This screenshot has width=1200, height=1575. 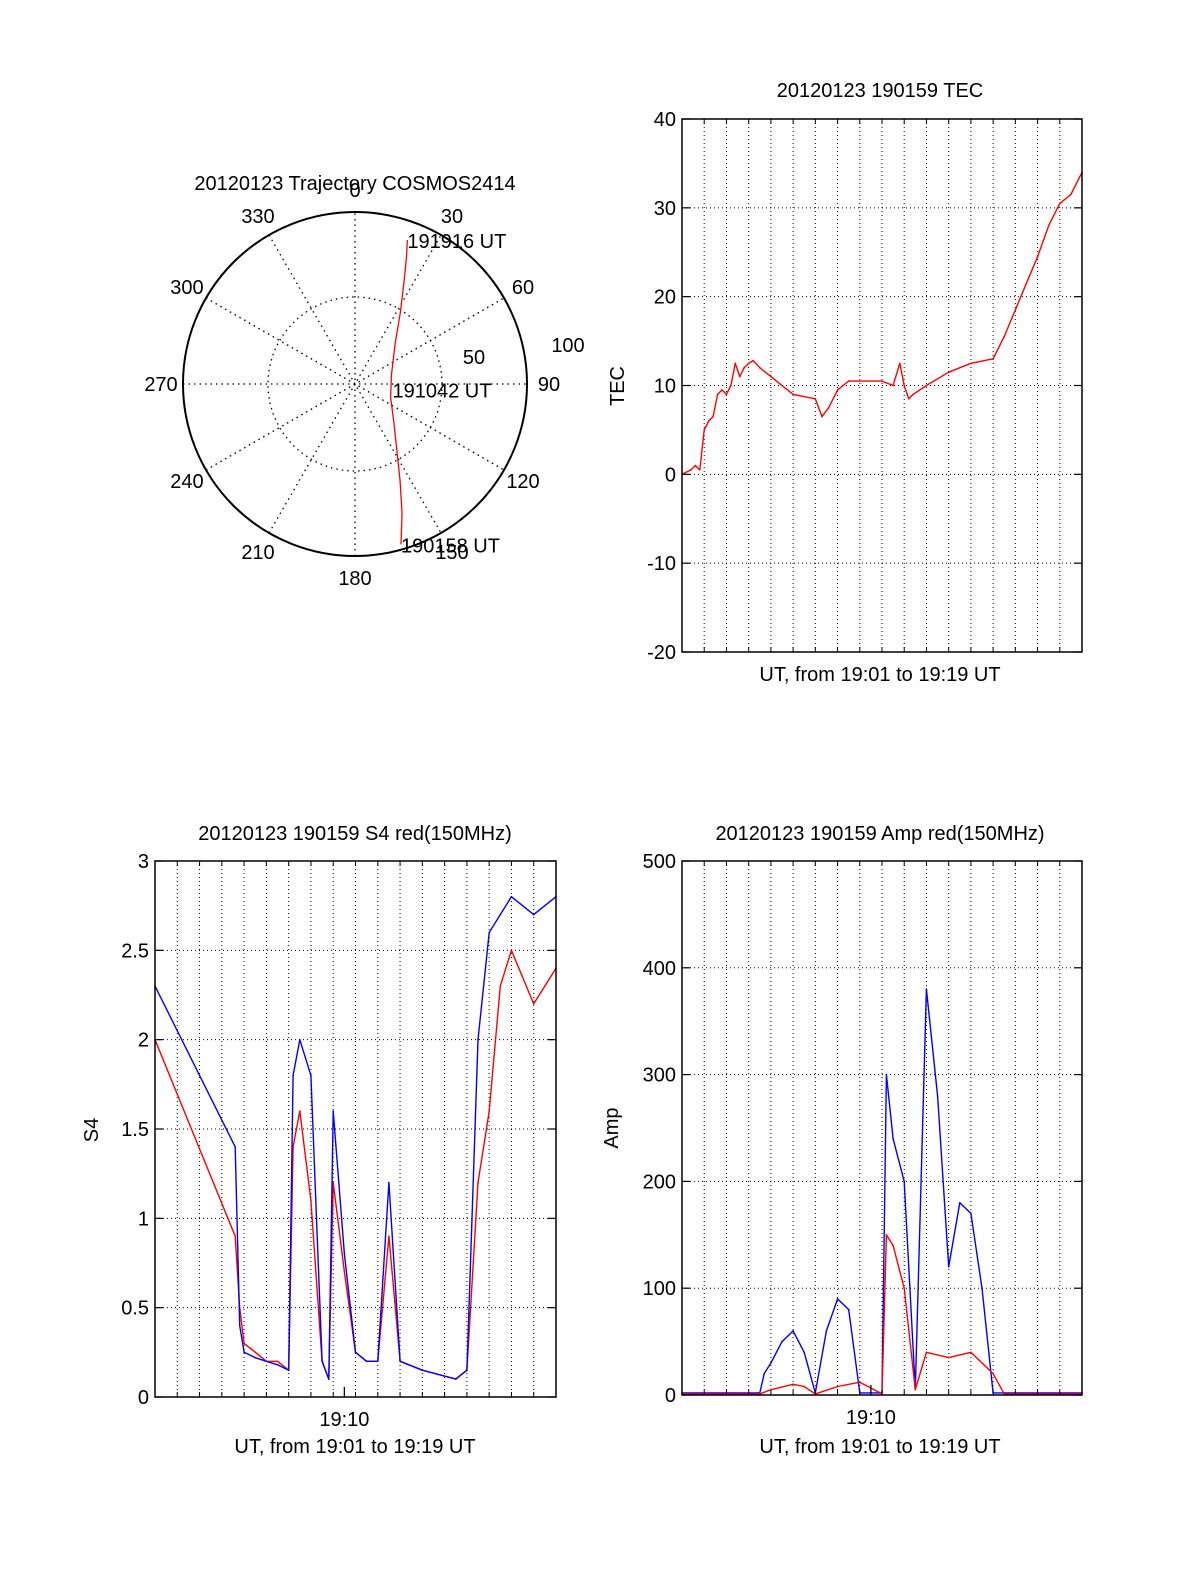 I want to click on s4-xtick-label-0: 19:10, so click(x=344, y=1420).